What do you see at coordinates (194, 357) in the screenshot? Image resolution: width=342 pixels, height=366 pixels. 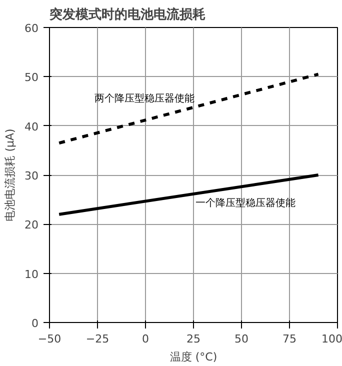 I see `x-axis-title: 温度 (°C)` at bounding box center [194, 357].